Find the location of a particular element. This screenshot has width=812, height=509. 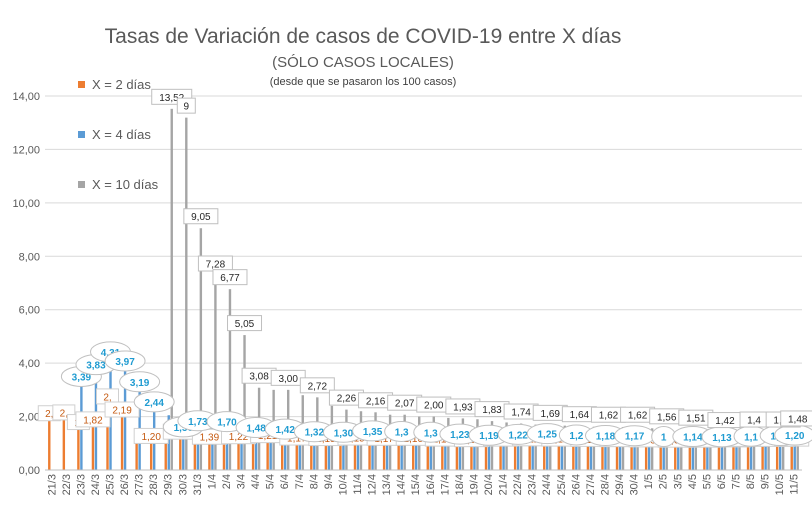

y-tick-label: 2,00 is located at coordinates (29, 418).